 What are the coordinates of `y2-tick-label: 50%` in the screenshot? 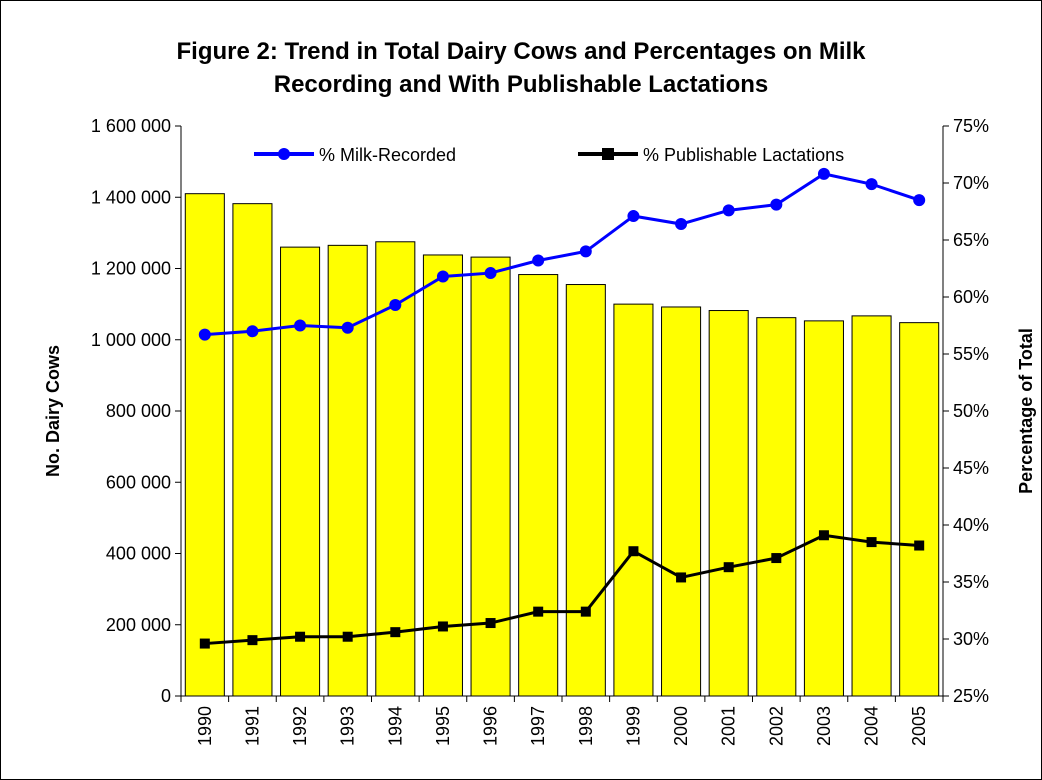 It's located at (971, 411).